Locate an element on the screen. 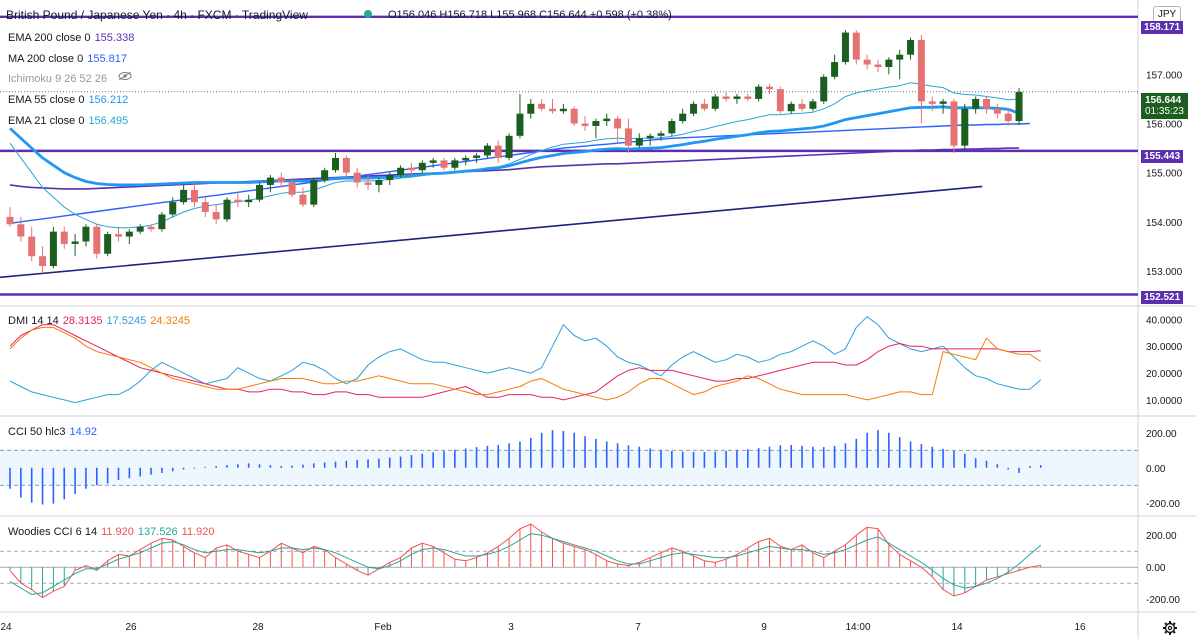  legend-ema200: EMA 200 close 0 155.338 is located at coordinates (73, 38).